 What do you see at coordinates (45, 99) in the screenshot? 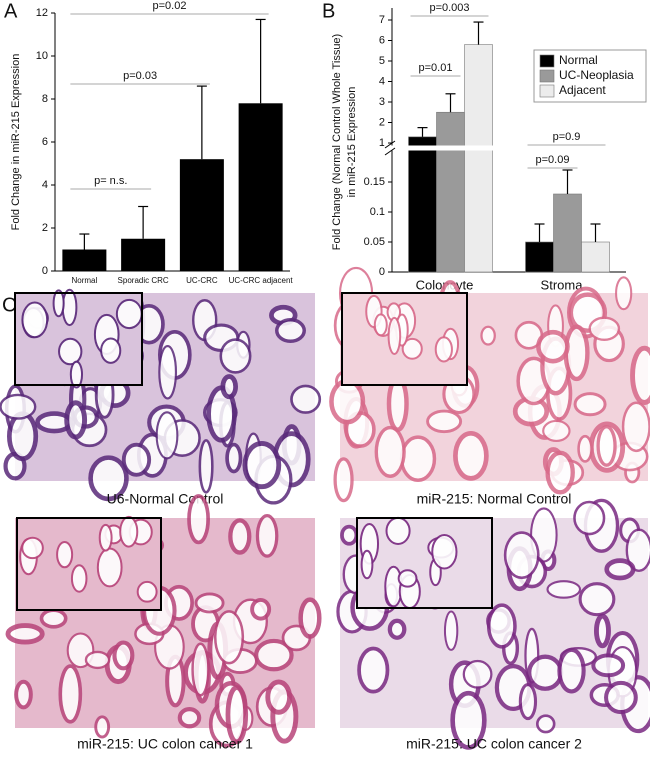
I see `y-tick-label: 8` at bounding box center [45, 99].